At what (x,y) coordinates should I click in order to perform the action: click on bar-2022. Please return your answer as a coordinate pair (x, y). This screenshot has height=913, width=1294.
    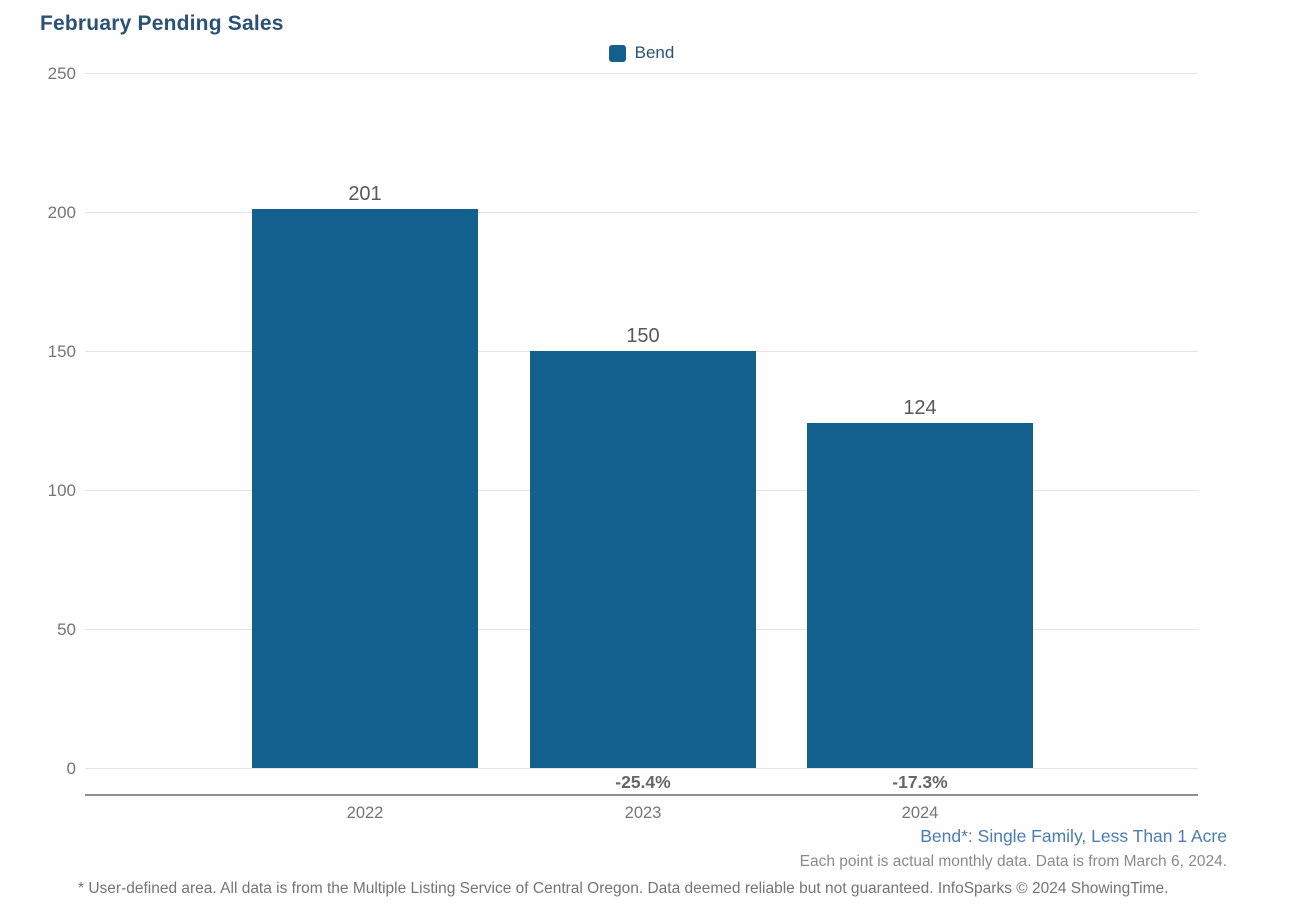
    Looking at the image, I should click on (365, 488).